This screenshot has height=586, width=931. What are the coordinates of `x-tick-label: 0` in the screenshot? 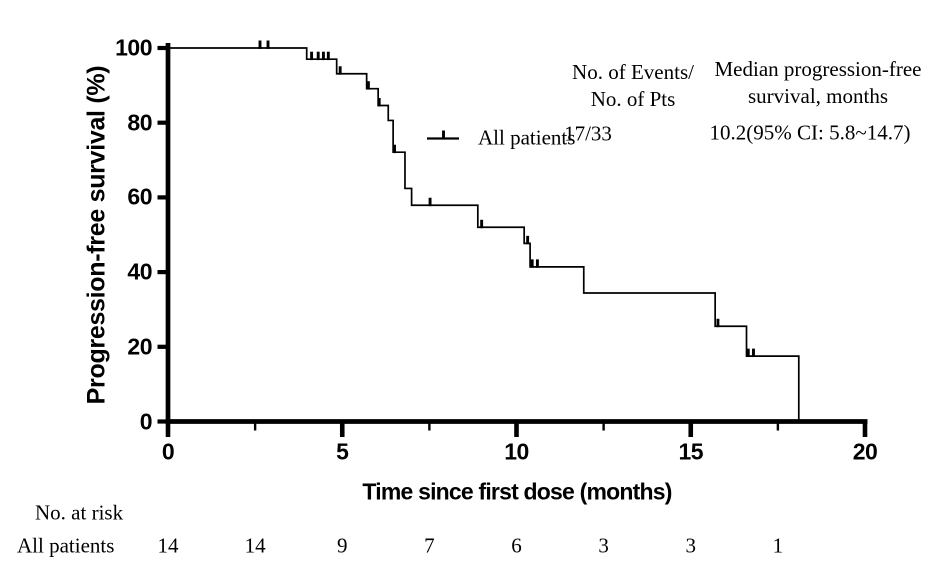 It's located at (168, 451).